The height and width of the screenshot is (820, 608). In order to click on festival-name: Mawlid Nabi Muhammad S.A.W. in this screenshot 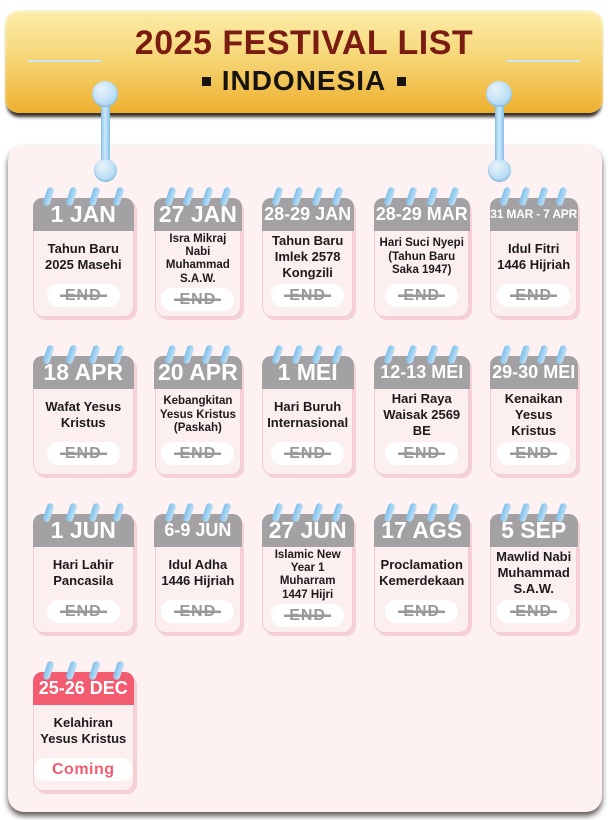, I will do `click(534, 573)`.